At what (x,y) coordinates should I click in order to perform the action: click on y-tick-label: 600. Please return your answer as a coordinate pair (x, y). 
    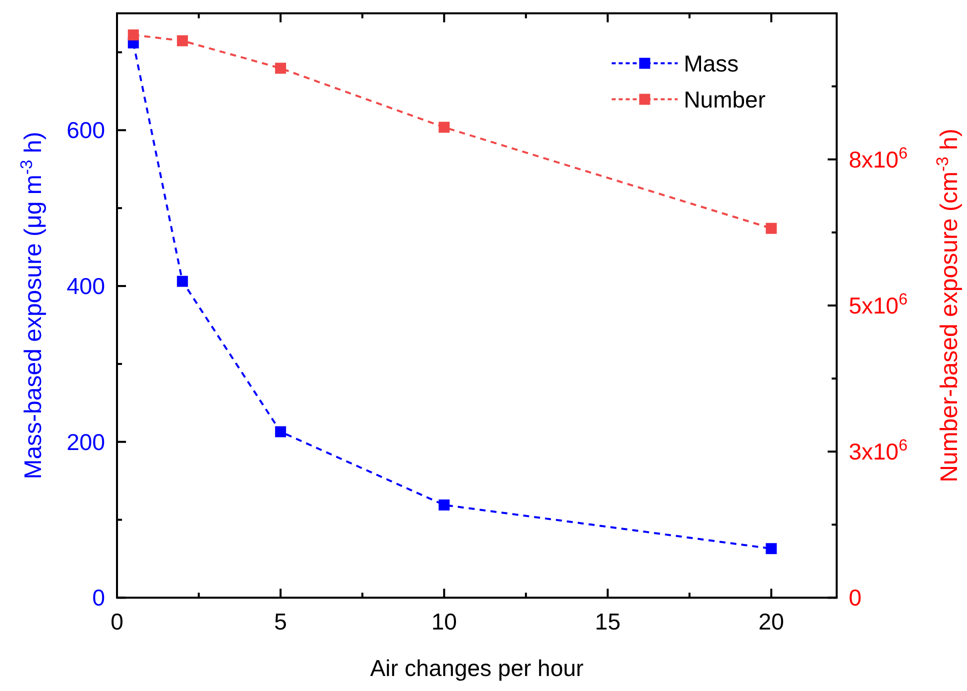
    Looking at the image, I should click on (85, 130).